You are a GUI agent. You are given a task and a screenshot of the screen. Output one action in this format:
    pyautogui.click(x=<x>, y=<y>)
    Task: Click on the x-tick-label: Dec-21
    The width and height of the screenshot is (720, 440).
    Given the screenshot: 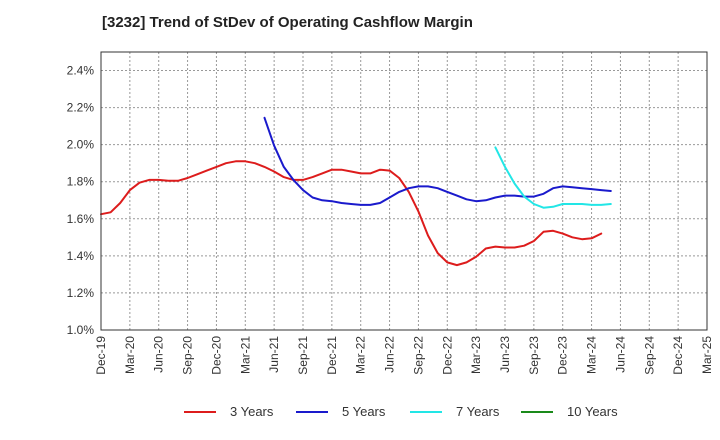 What is the action you would take?
    pyautogui.click(x=332, y=355)
    